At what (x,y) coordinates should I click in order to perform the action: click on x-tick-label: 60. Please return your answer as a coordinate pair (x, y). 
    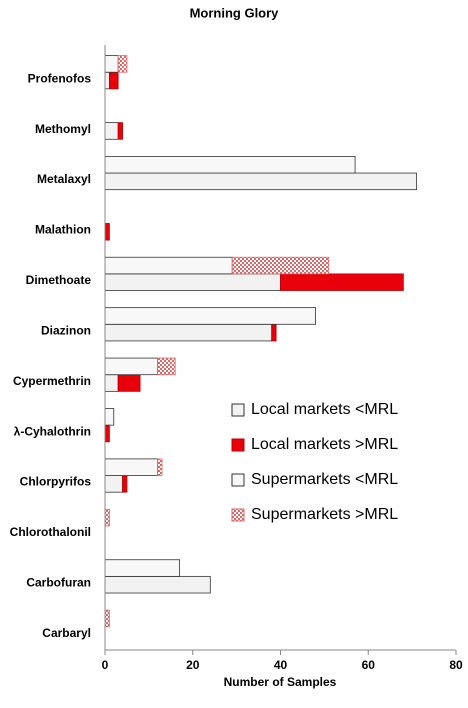
    Looking at the image, I should click on (369, 665).